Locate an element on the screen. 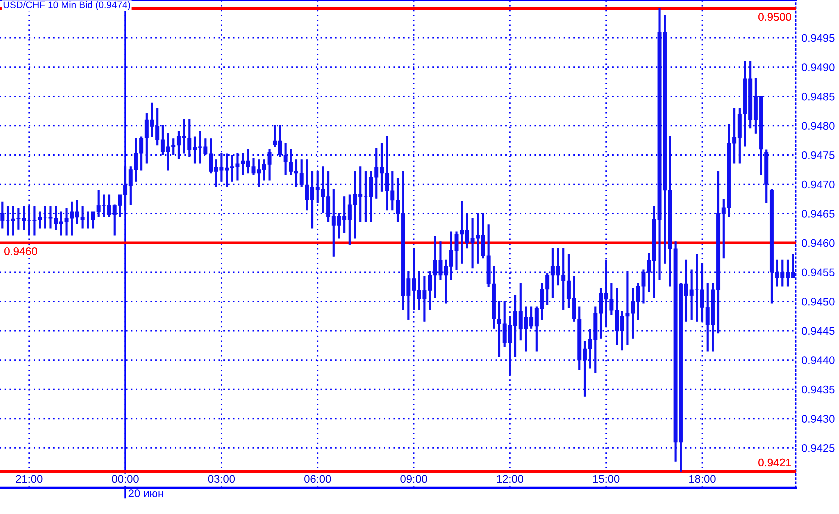 This screenshot has width=839, height=514. y-tick-label: 0.9490 is located at coordinates (818, 68).